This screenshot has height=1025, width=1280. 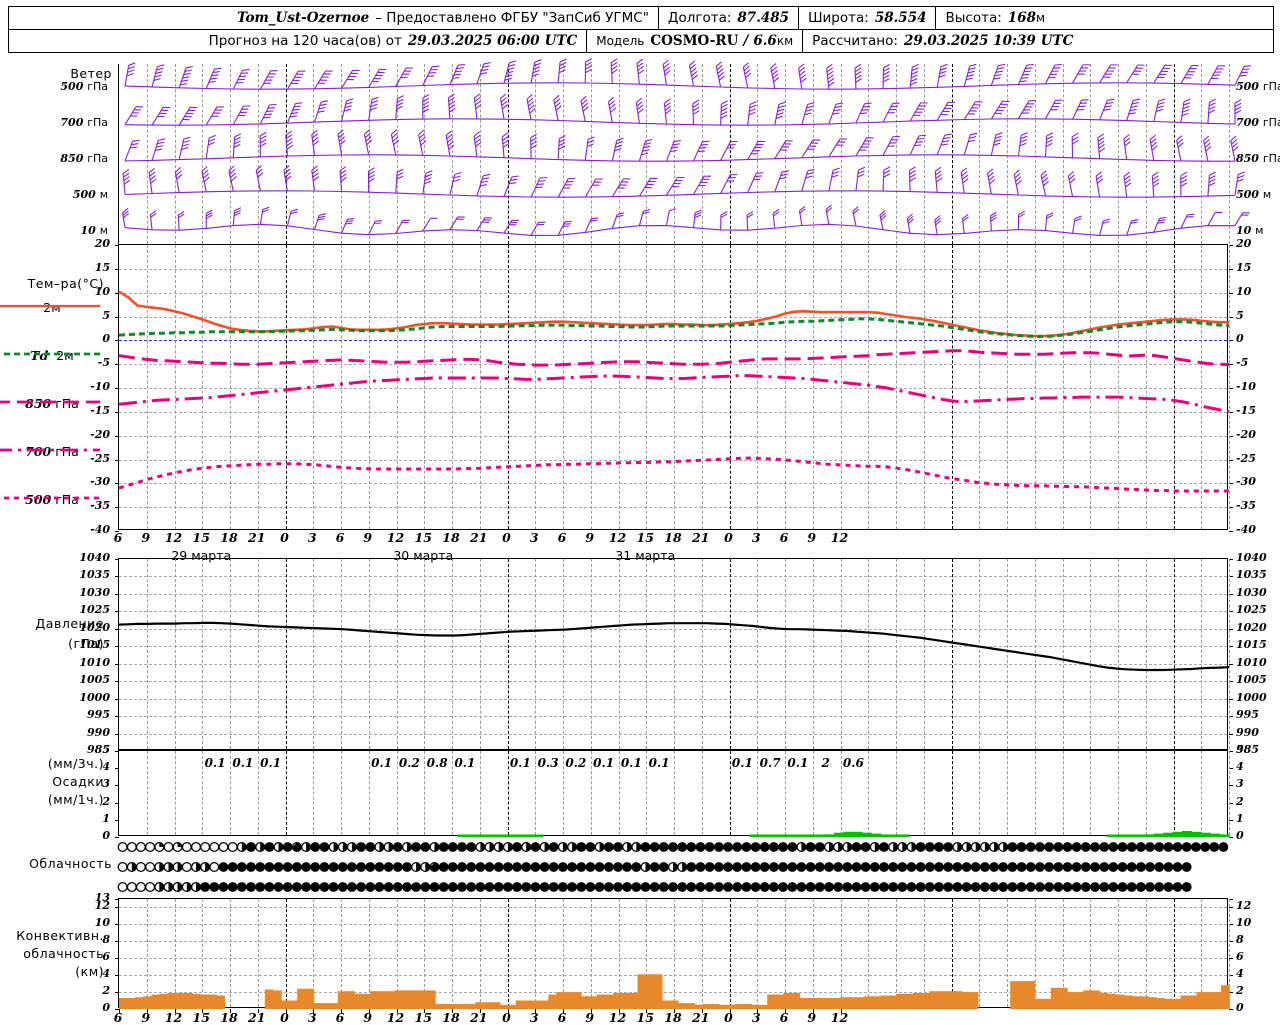 What do you see at coordinates (54, 194) in the screenshot?
I see `wind-level-label-left-3: 500 м` at bounding box center [54, 194].